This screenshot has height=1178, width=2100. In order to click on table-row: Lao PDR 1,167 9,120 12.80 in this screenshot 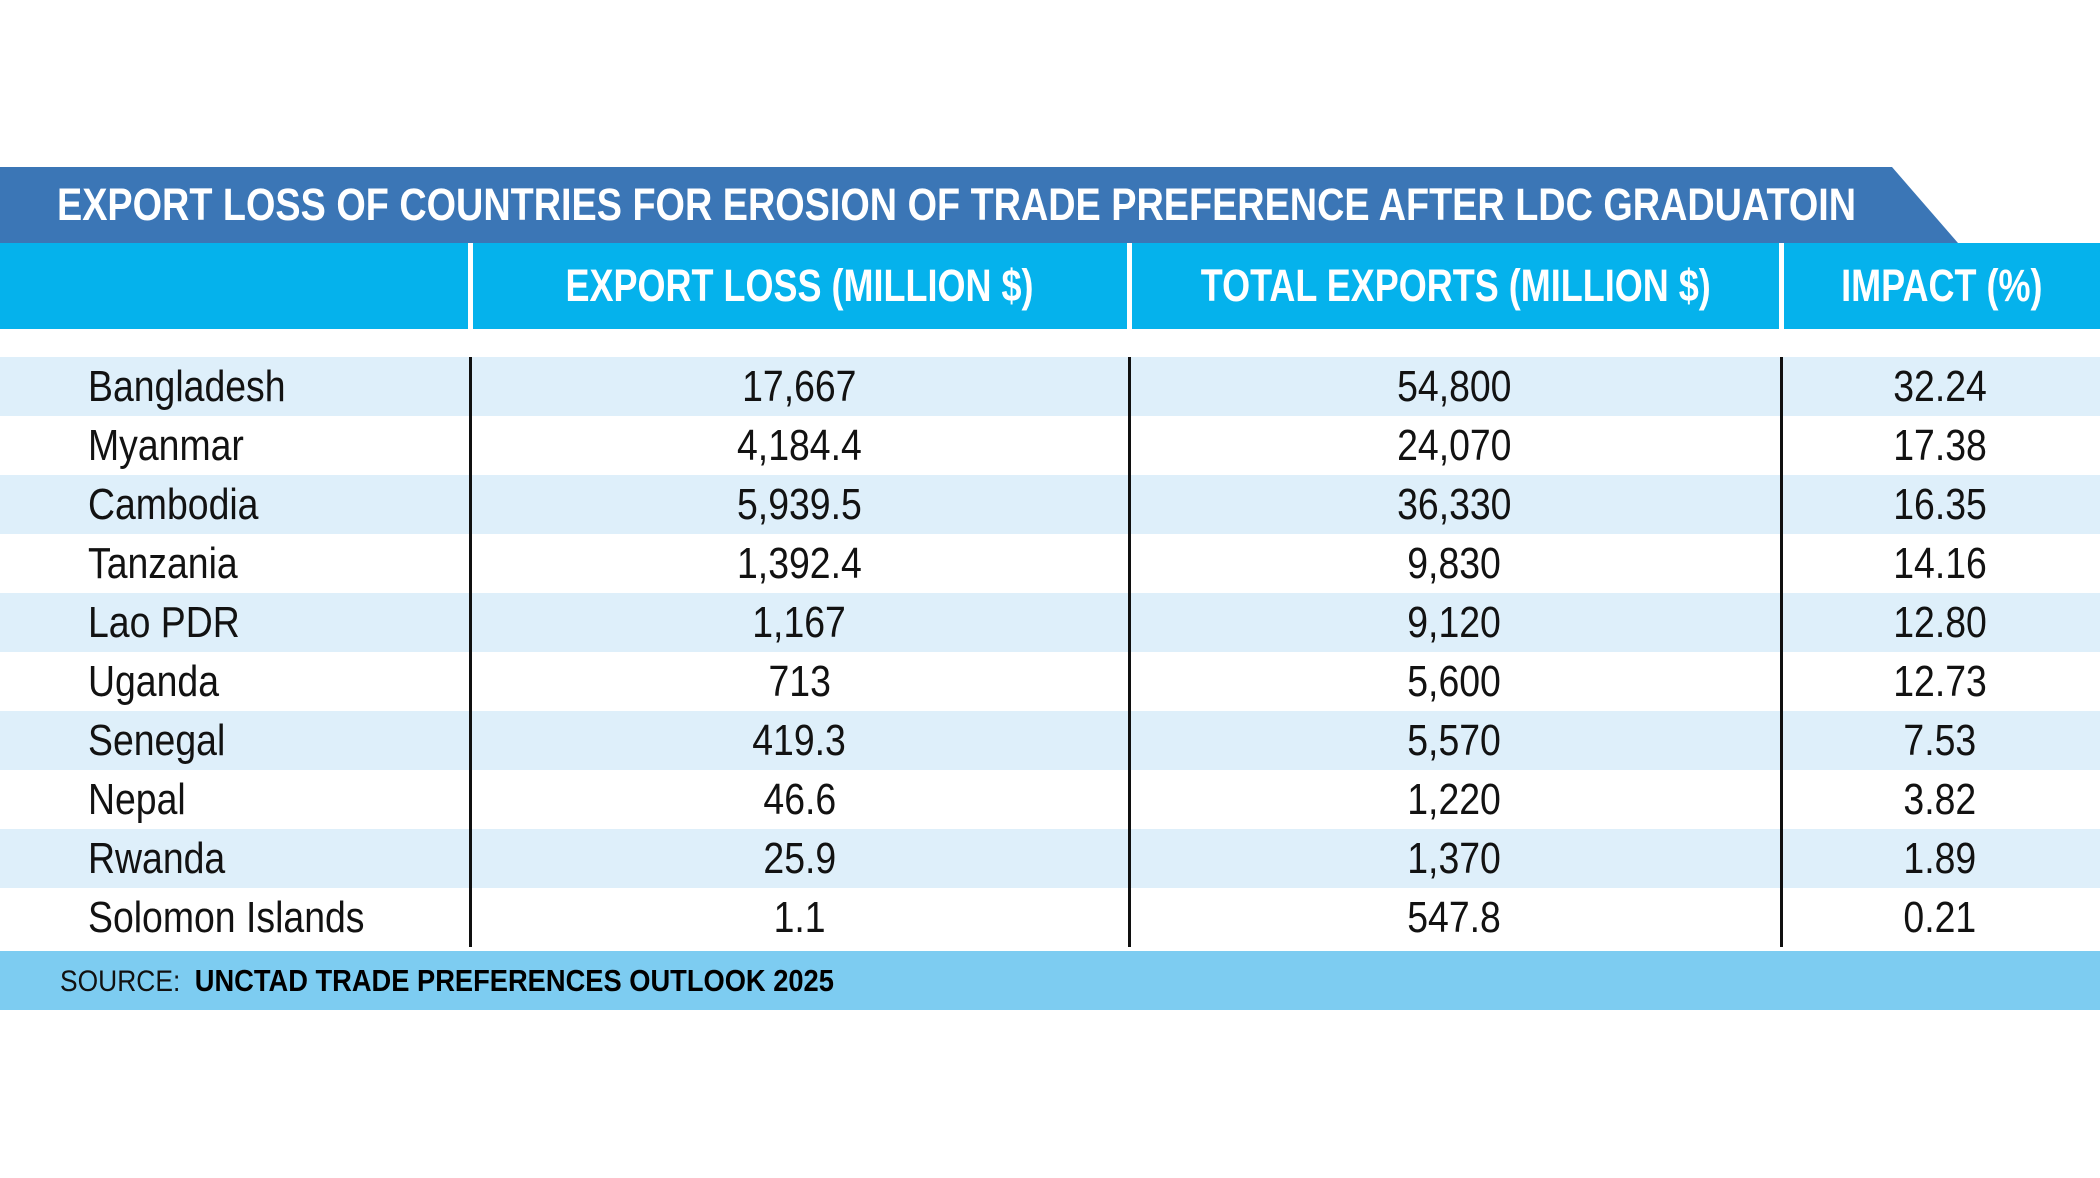, I will do `click(1050, 622)`.